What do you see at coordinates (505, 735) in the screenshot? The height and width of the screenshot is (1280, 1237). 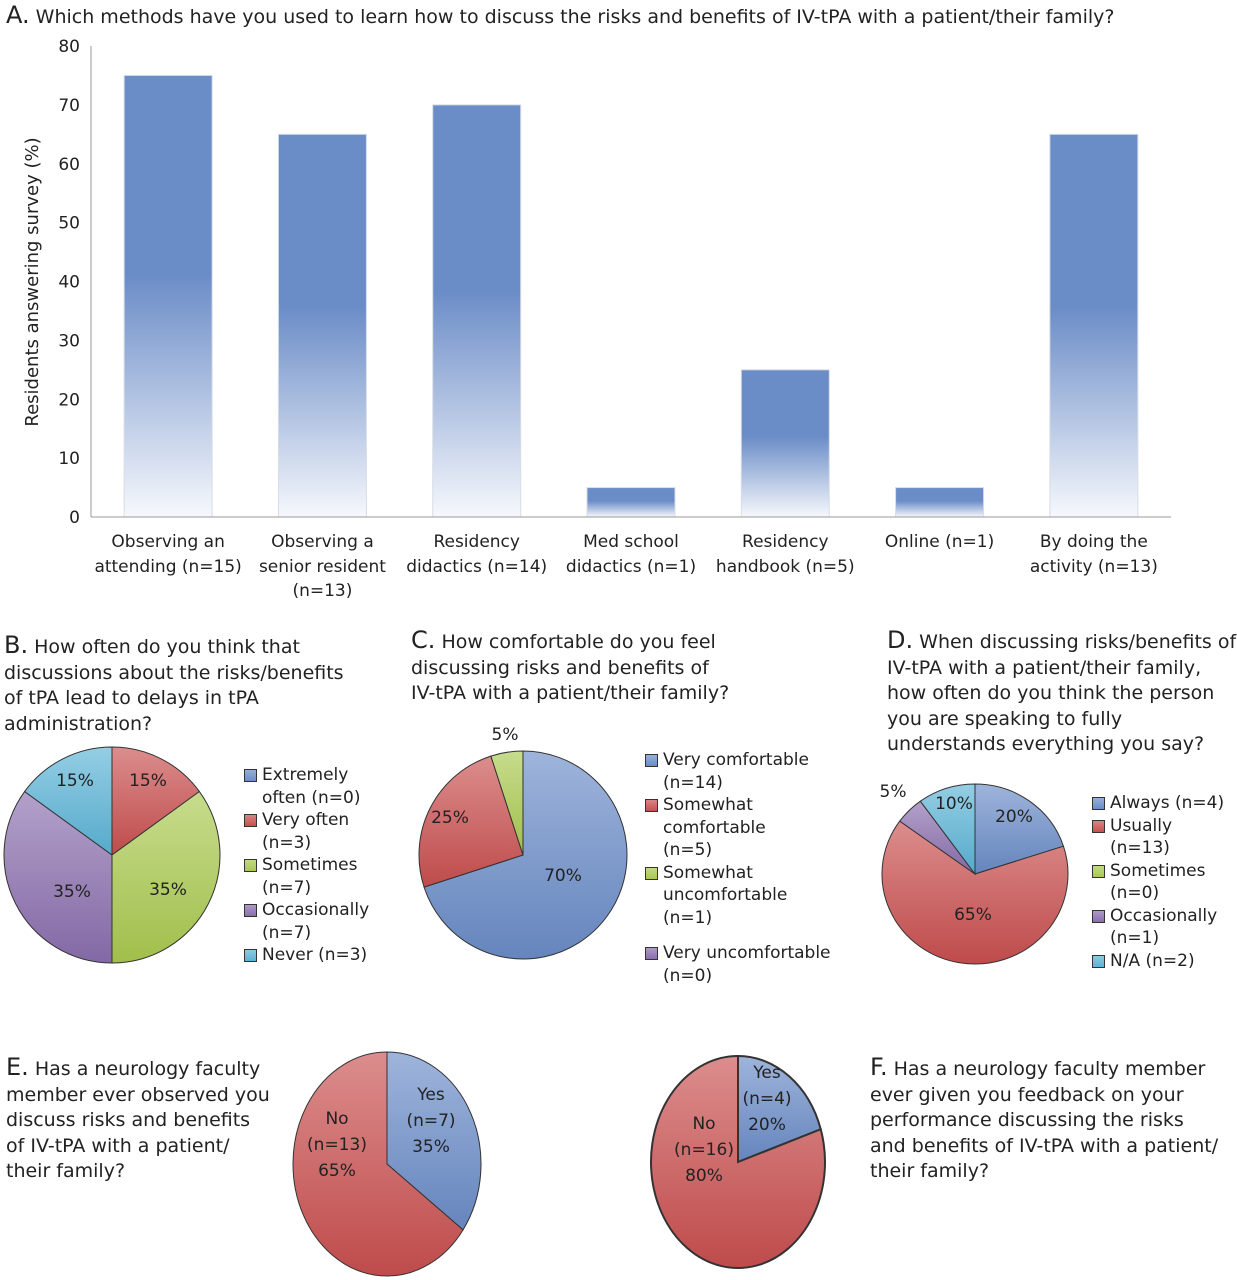 I see `pie-data-label: 5%` at bounding box center [505, 735].